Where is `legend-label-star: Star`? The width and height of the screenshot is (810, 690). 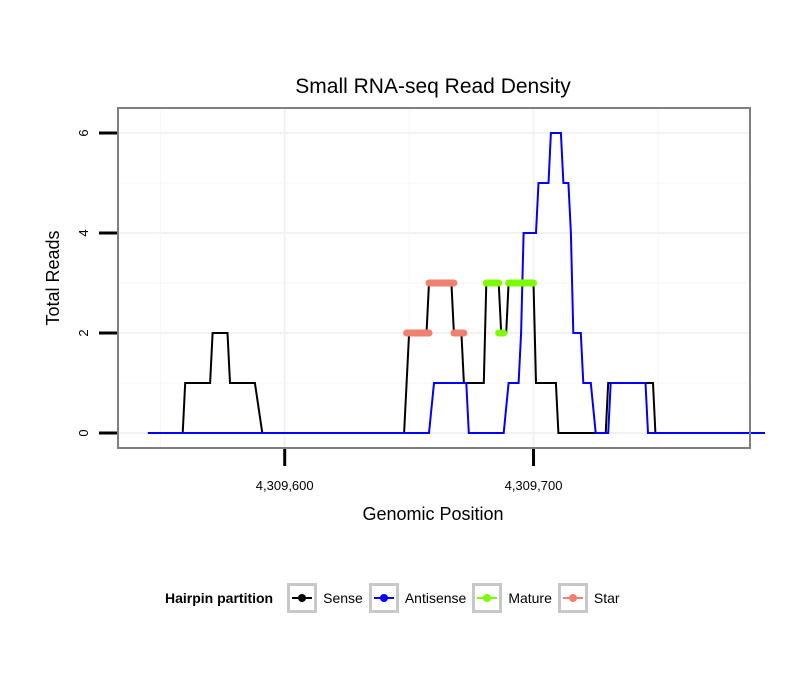
legend-label-star: Star is located at coordinates (606, 598).